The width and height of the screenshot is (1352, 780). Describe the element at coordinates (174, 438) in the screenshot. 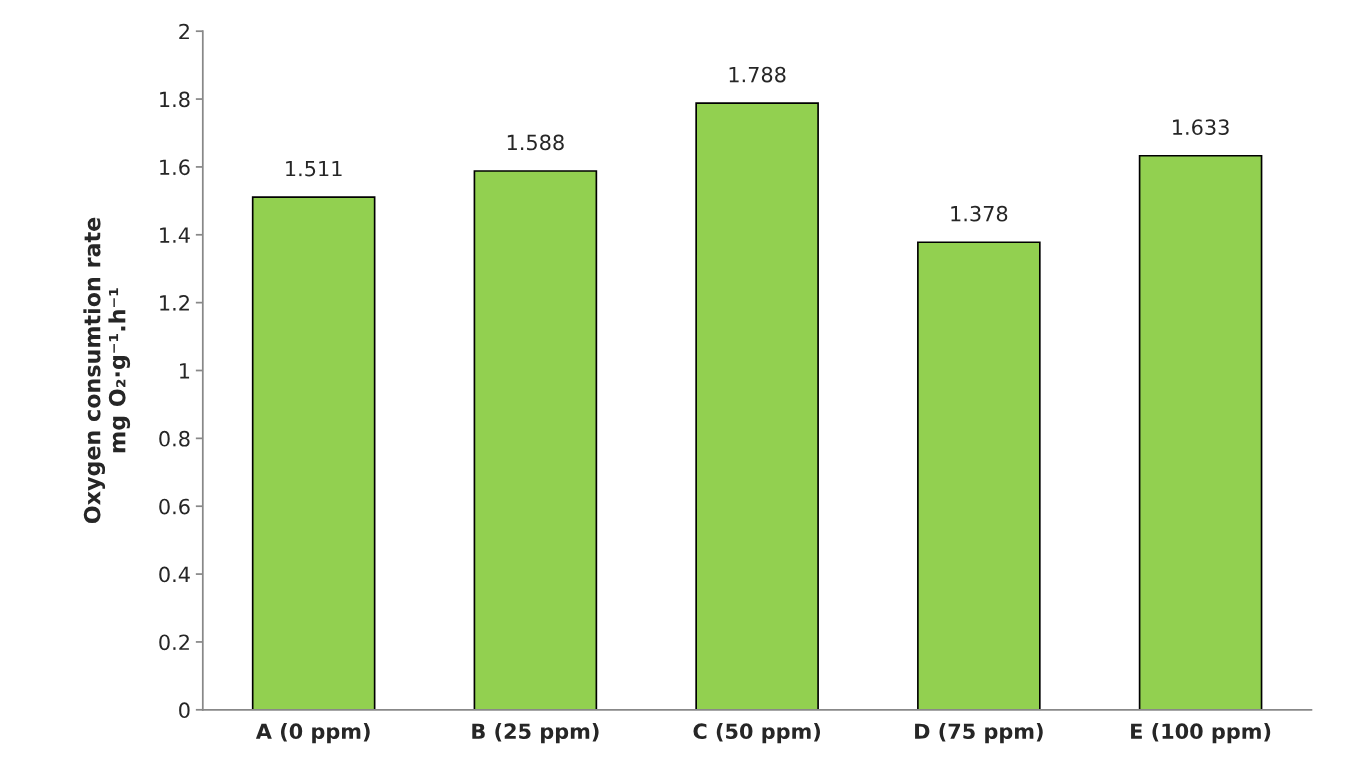

I see `y-tick-label: 0.8` at that location.